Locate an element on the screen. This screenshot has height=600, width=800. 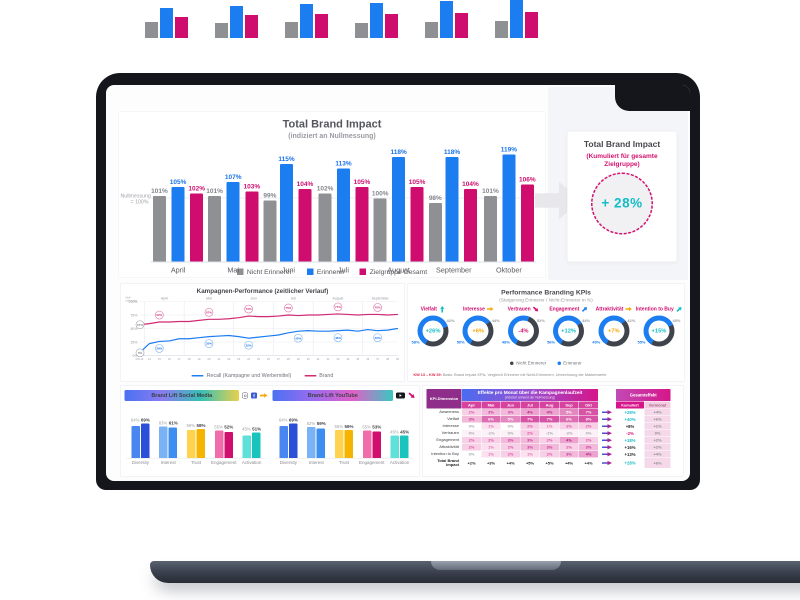
data-marker-label: 57% is located at coordinates (140, 325).